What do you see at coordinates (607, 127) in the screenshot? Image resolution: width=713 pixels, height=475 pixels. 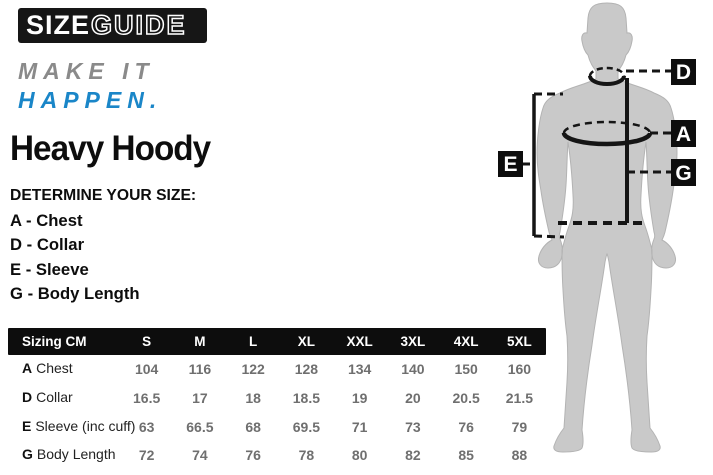 I see `chest-ellipse-dashed` at bounding box center [607, 127].